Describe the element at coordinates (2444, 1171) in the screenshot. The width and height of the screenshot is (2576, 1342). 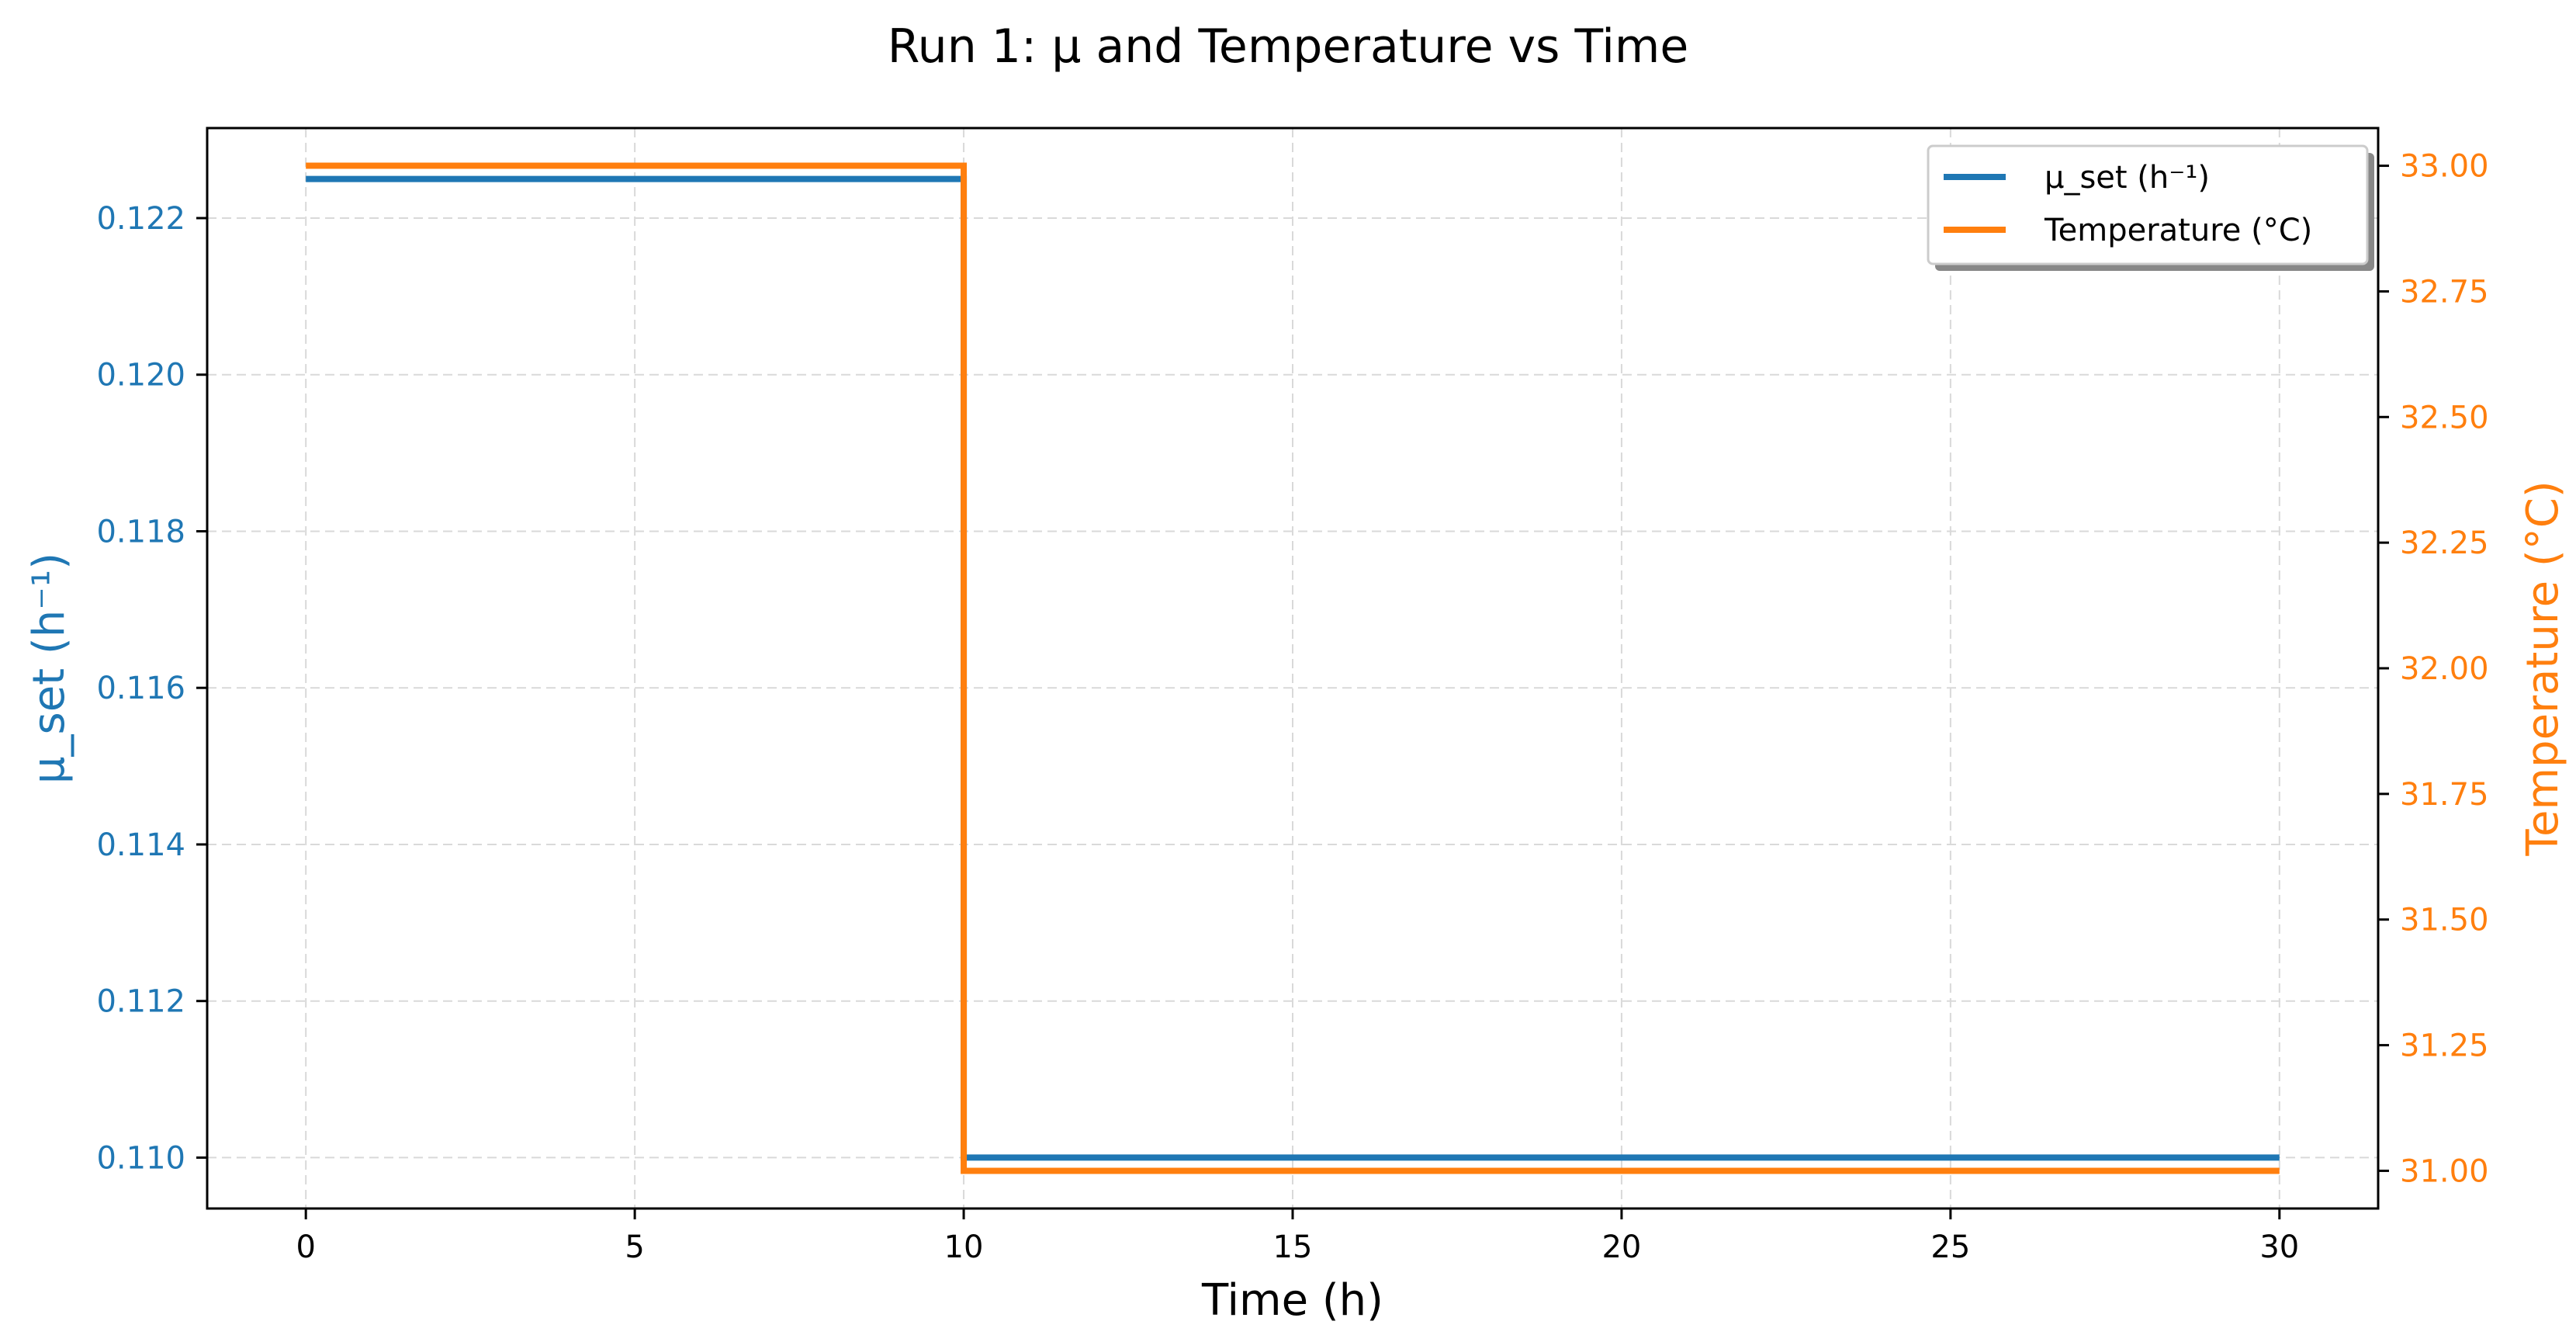
I see `y-right-tick-label: 31.00` at that location.